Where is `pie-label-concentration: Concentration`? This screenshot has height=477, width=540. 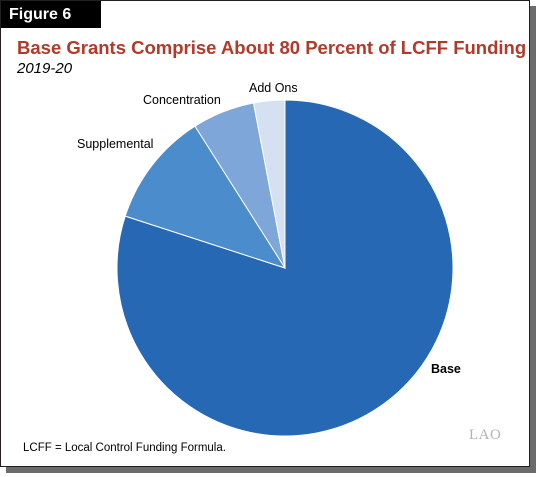 pie-label-concentration: Concentration is located at coordinates (182, 100).